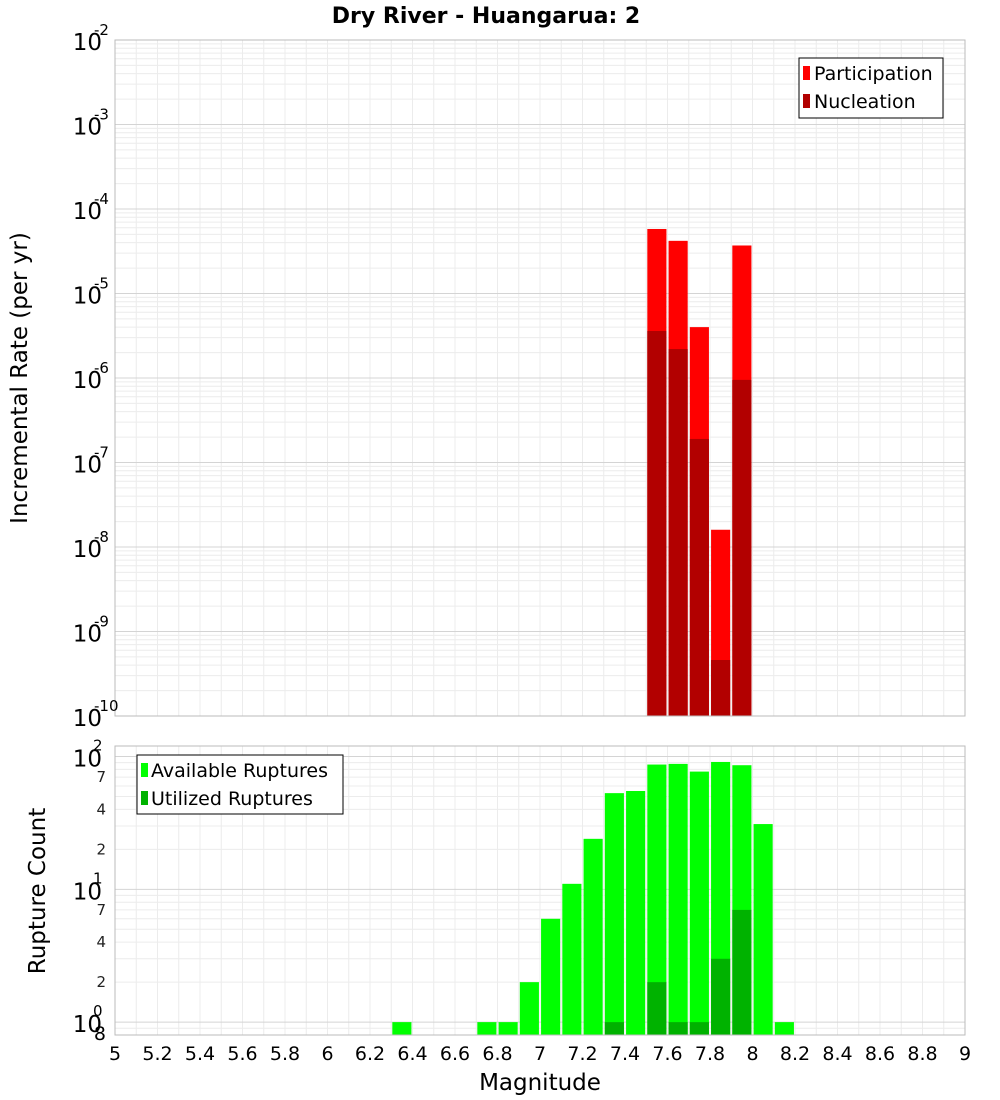 The image size is (1000, 1100). Describe the element at coordinates (157, 1054) in the screenshot. I see `x-tick-label: 5.2` at that location.